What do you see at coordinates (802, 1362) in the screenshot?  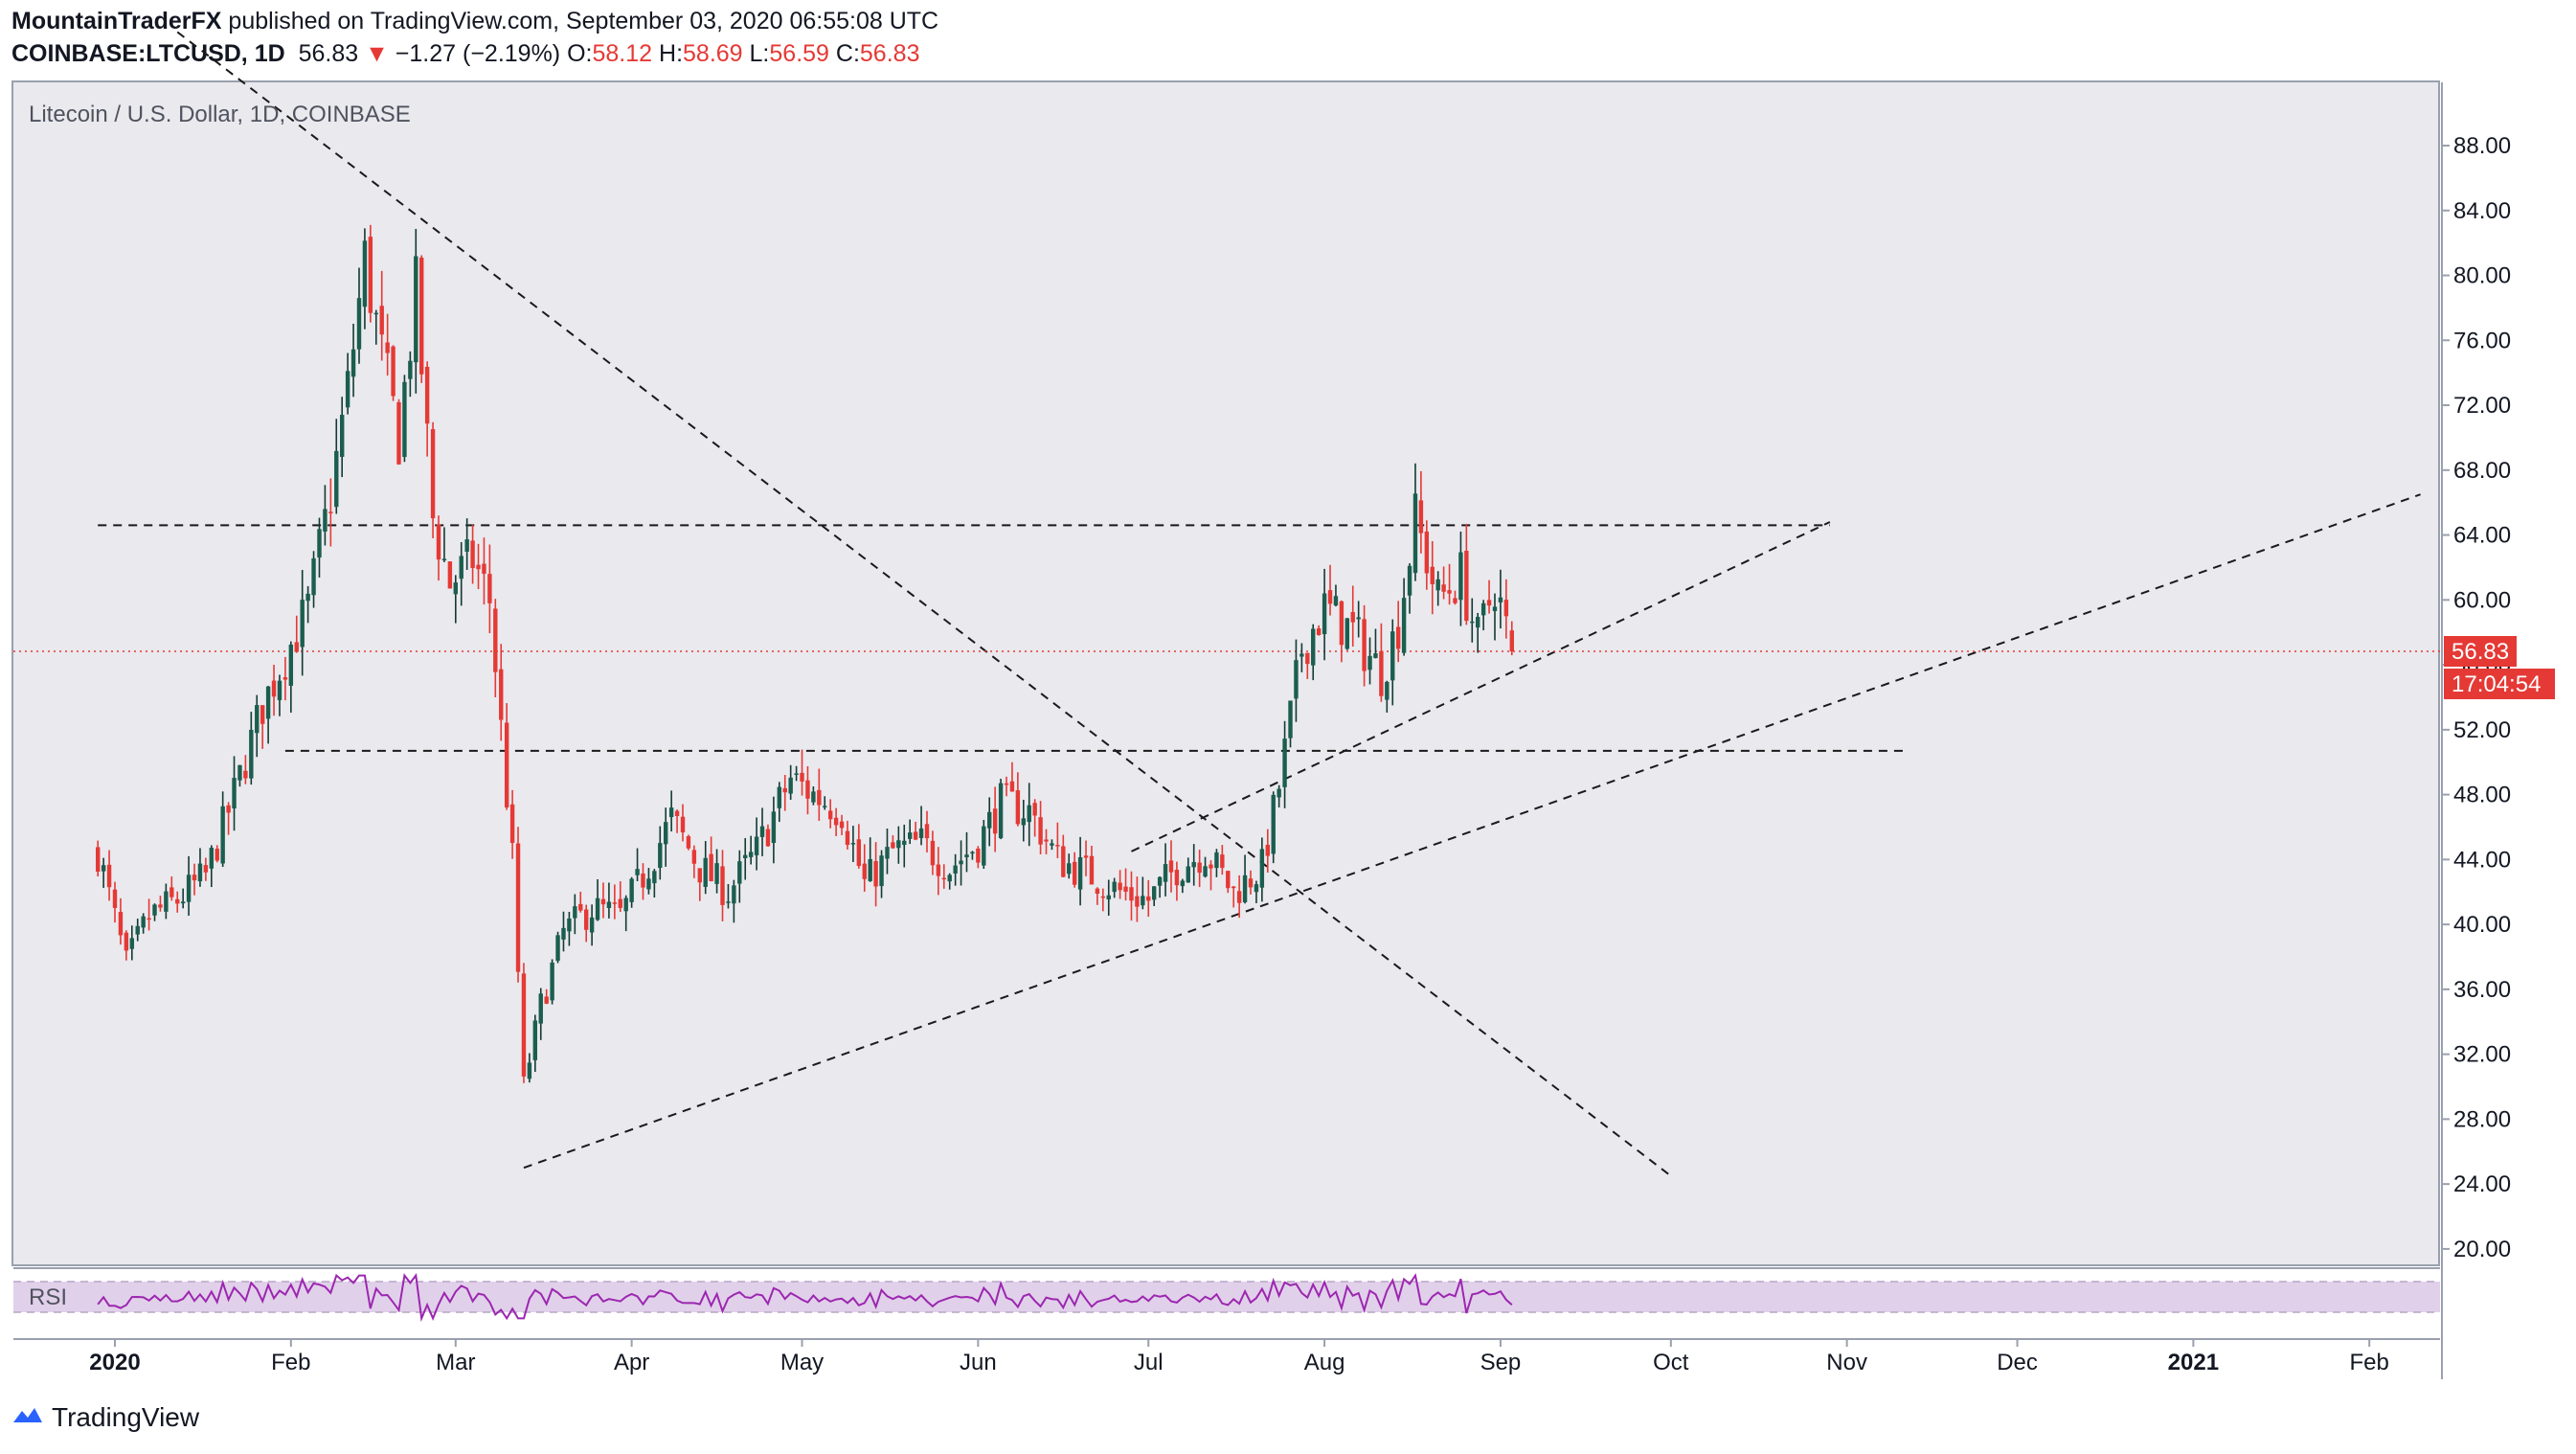 I see `x-tick-label: May` at bounding box center [802, 1362].